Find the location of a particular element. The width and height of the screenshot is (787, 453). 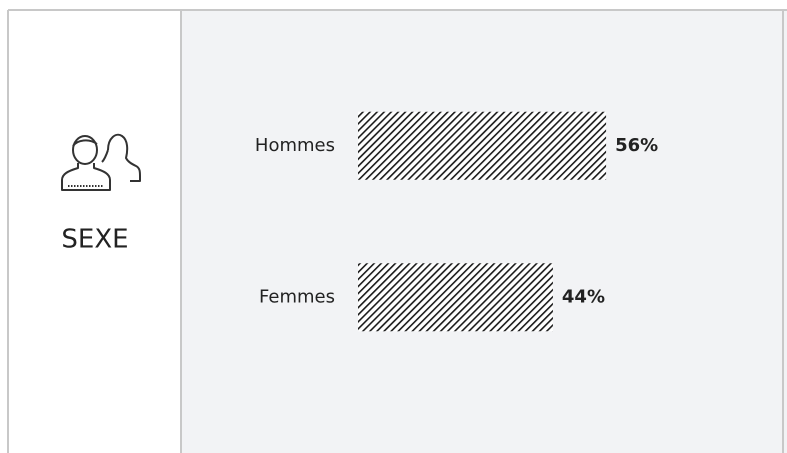

category-label: Femmes is located at coordinates (297, 296).